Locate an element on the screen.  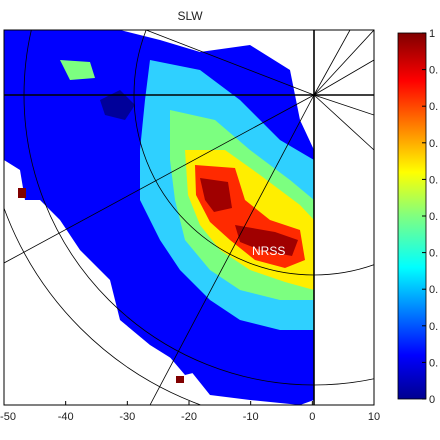
field-region-outer-patch is located at coordinates (186, 352).